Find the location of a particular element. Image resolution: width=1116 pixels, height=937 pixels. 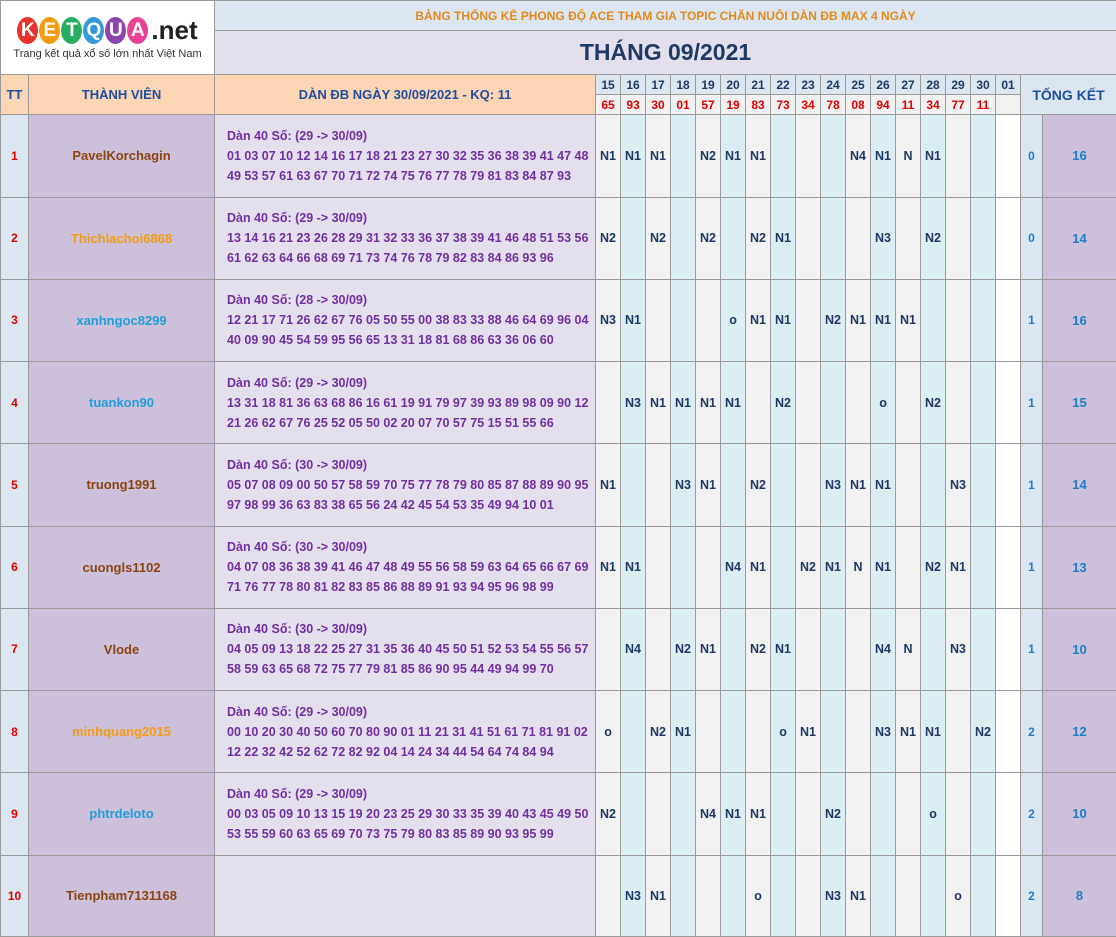

day-result: 78 is located at coordinates (833, 105).